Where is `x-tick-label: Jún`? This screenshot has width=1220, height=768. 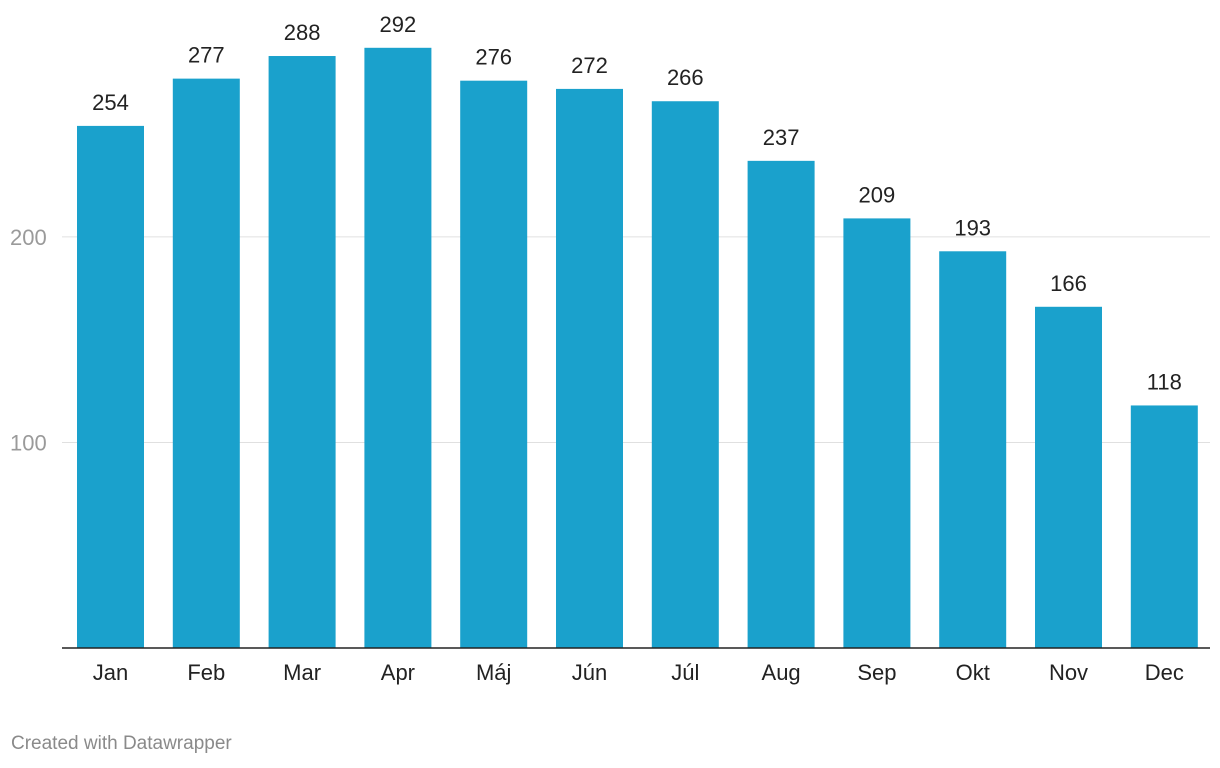 x-tick-label: Jún is located at coordinates (589, 672).